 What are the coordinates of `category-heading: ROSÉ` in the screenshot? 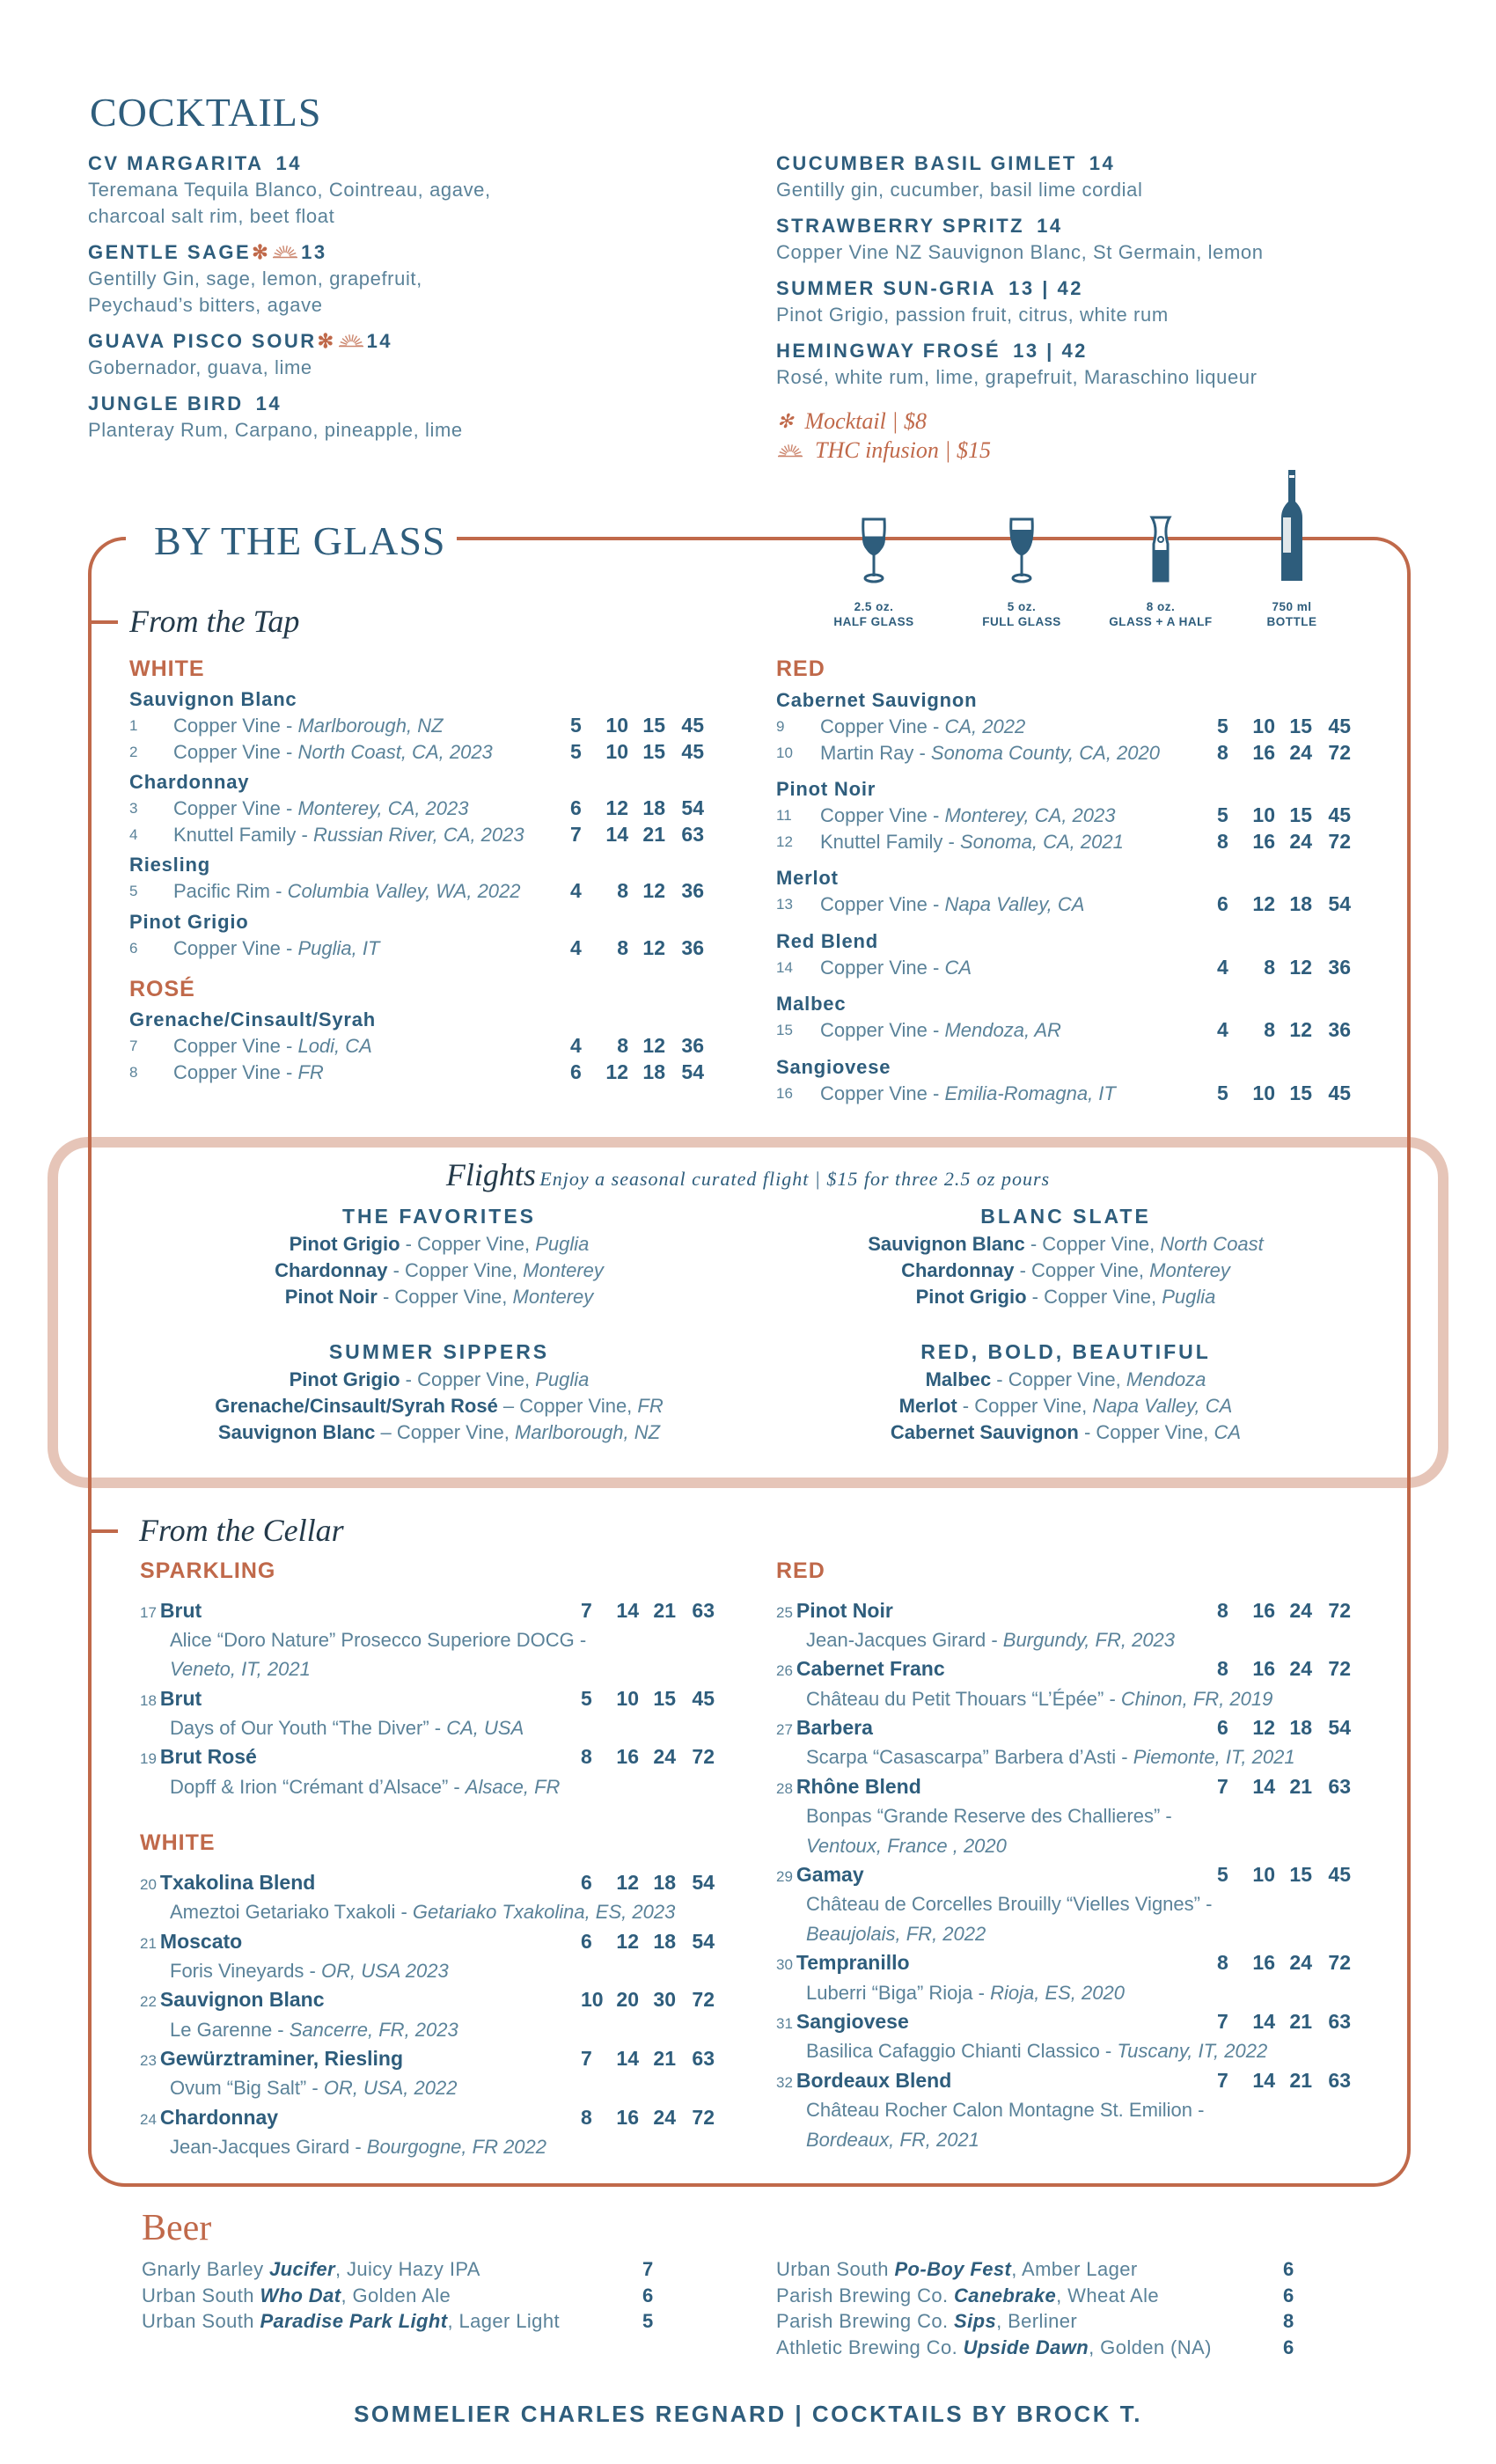 It's located at (162, 989).